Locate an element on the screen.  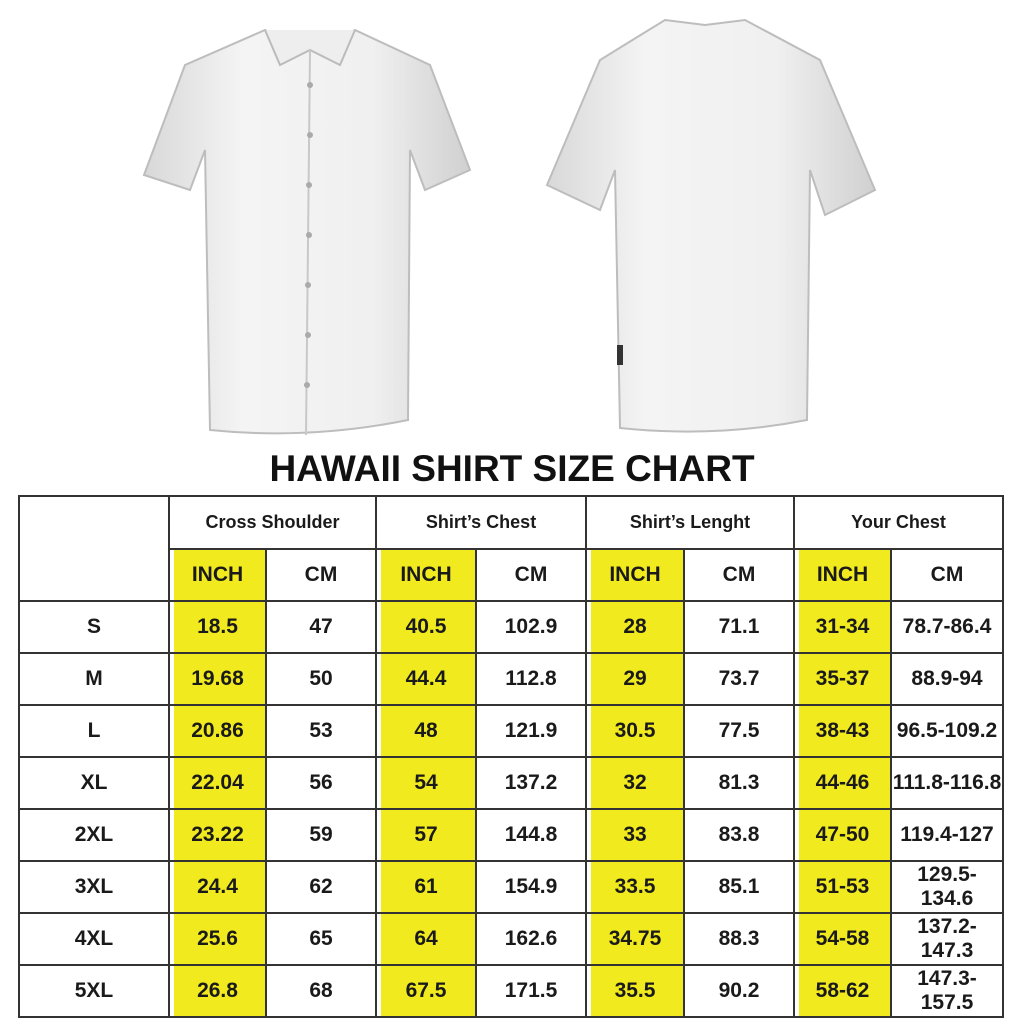
measurement-cell: 44.4 is located at coordinates (426, 679).